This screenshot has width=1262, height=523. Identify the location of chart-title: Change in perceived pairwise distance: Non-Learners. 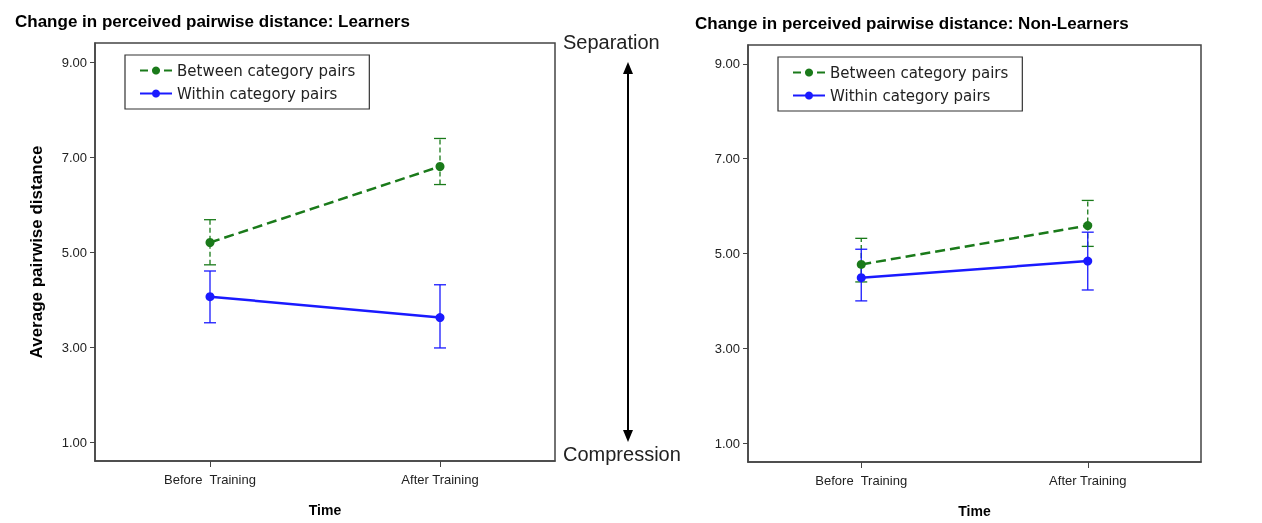
(912, 23).